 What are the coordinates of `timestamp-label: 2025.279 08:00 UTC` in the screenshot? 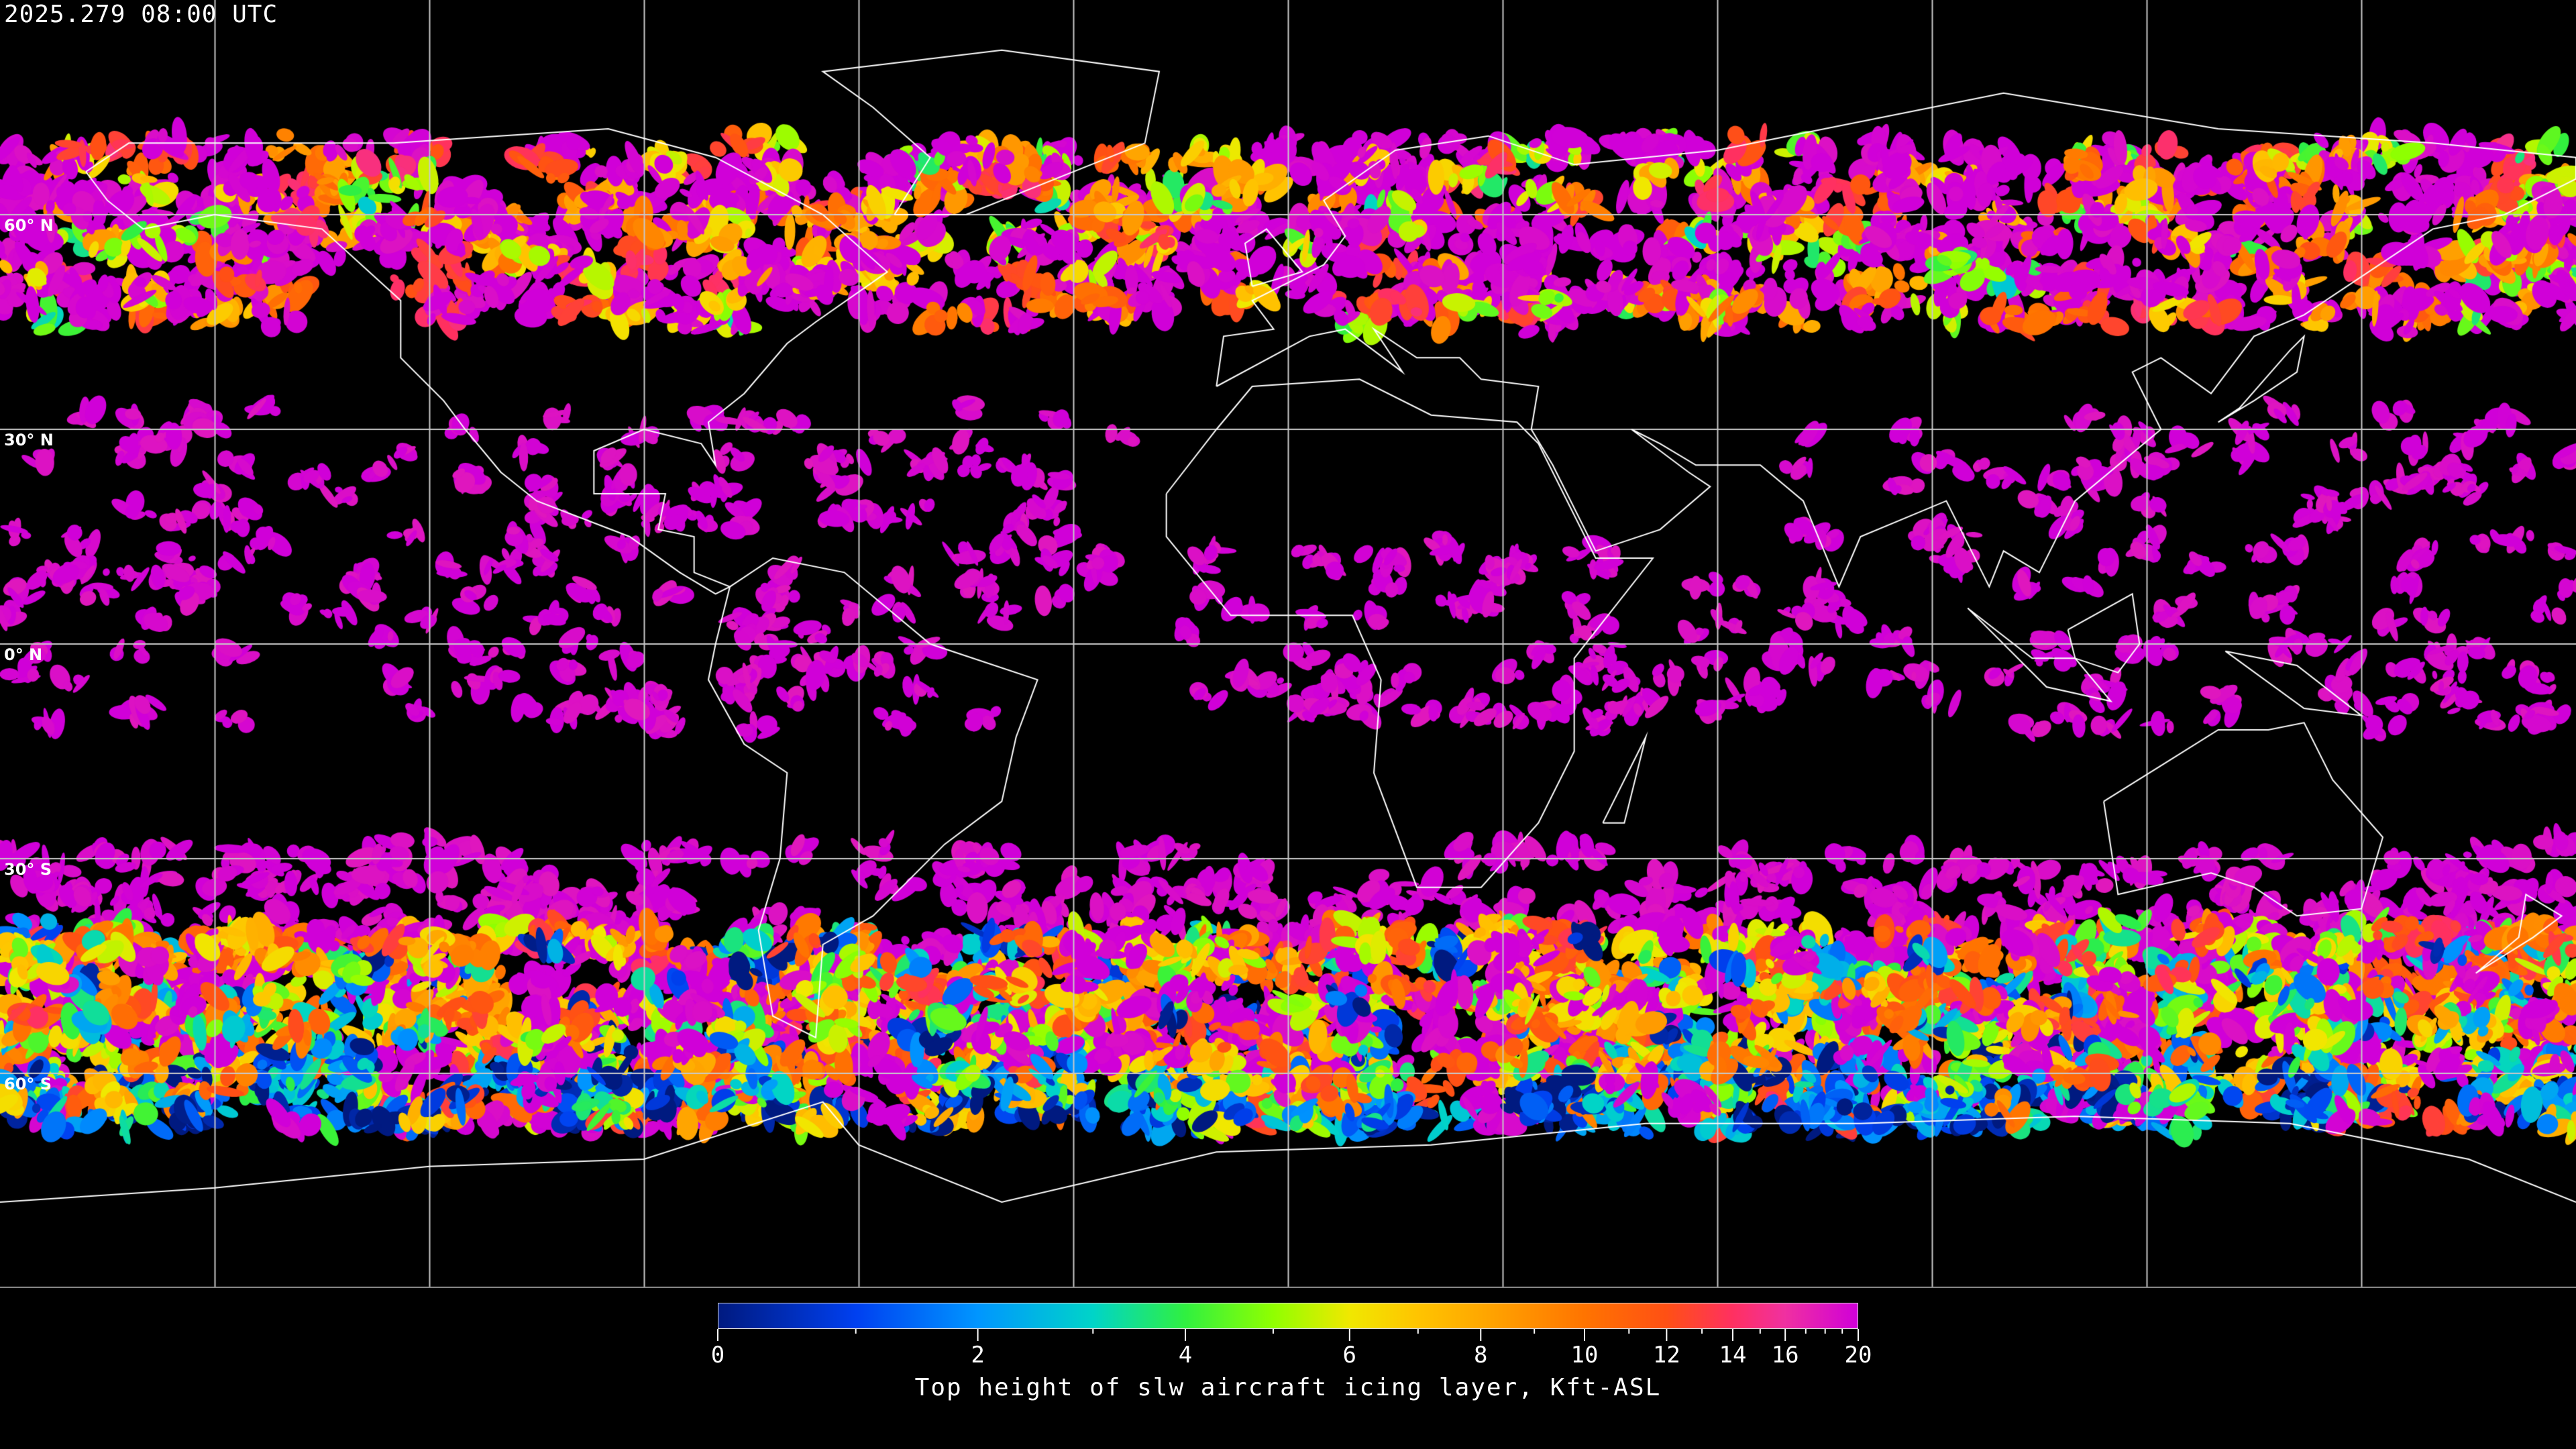 It's located at (141, 14).